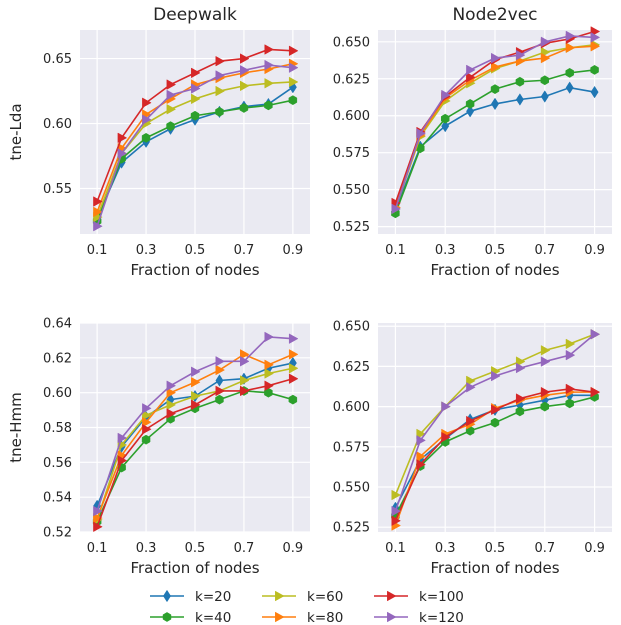 This screenshot has width=621, height=625. What do you see at coordinates (57, 358) in the screenshot?
I see `y-tick-label: 0.62` at bounding box center [57, 358].